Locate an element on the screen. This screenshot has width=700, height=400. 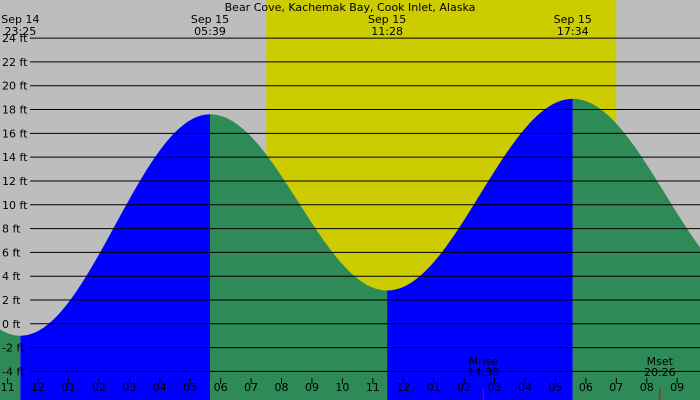
extreme-date-label: Sep 14 is located at coordinates (20, 19).